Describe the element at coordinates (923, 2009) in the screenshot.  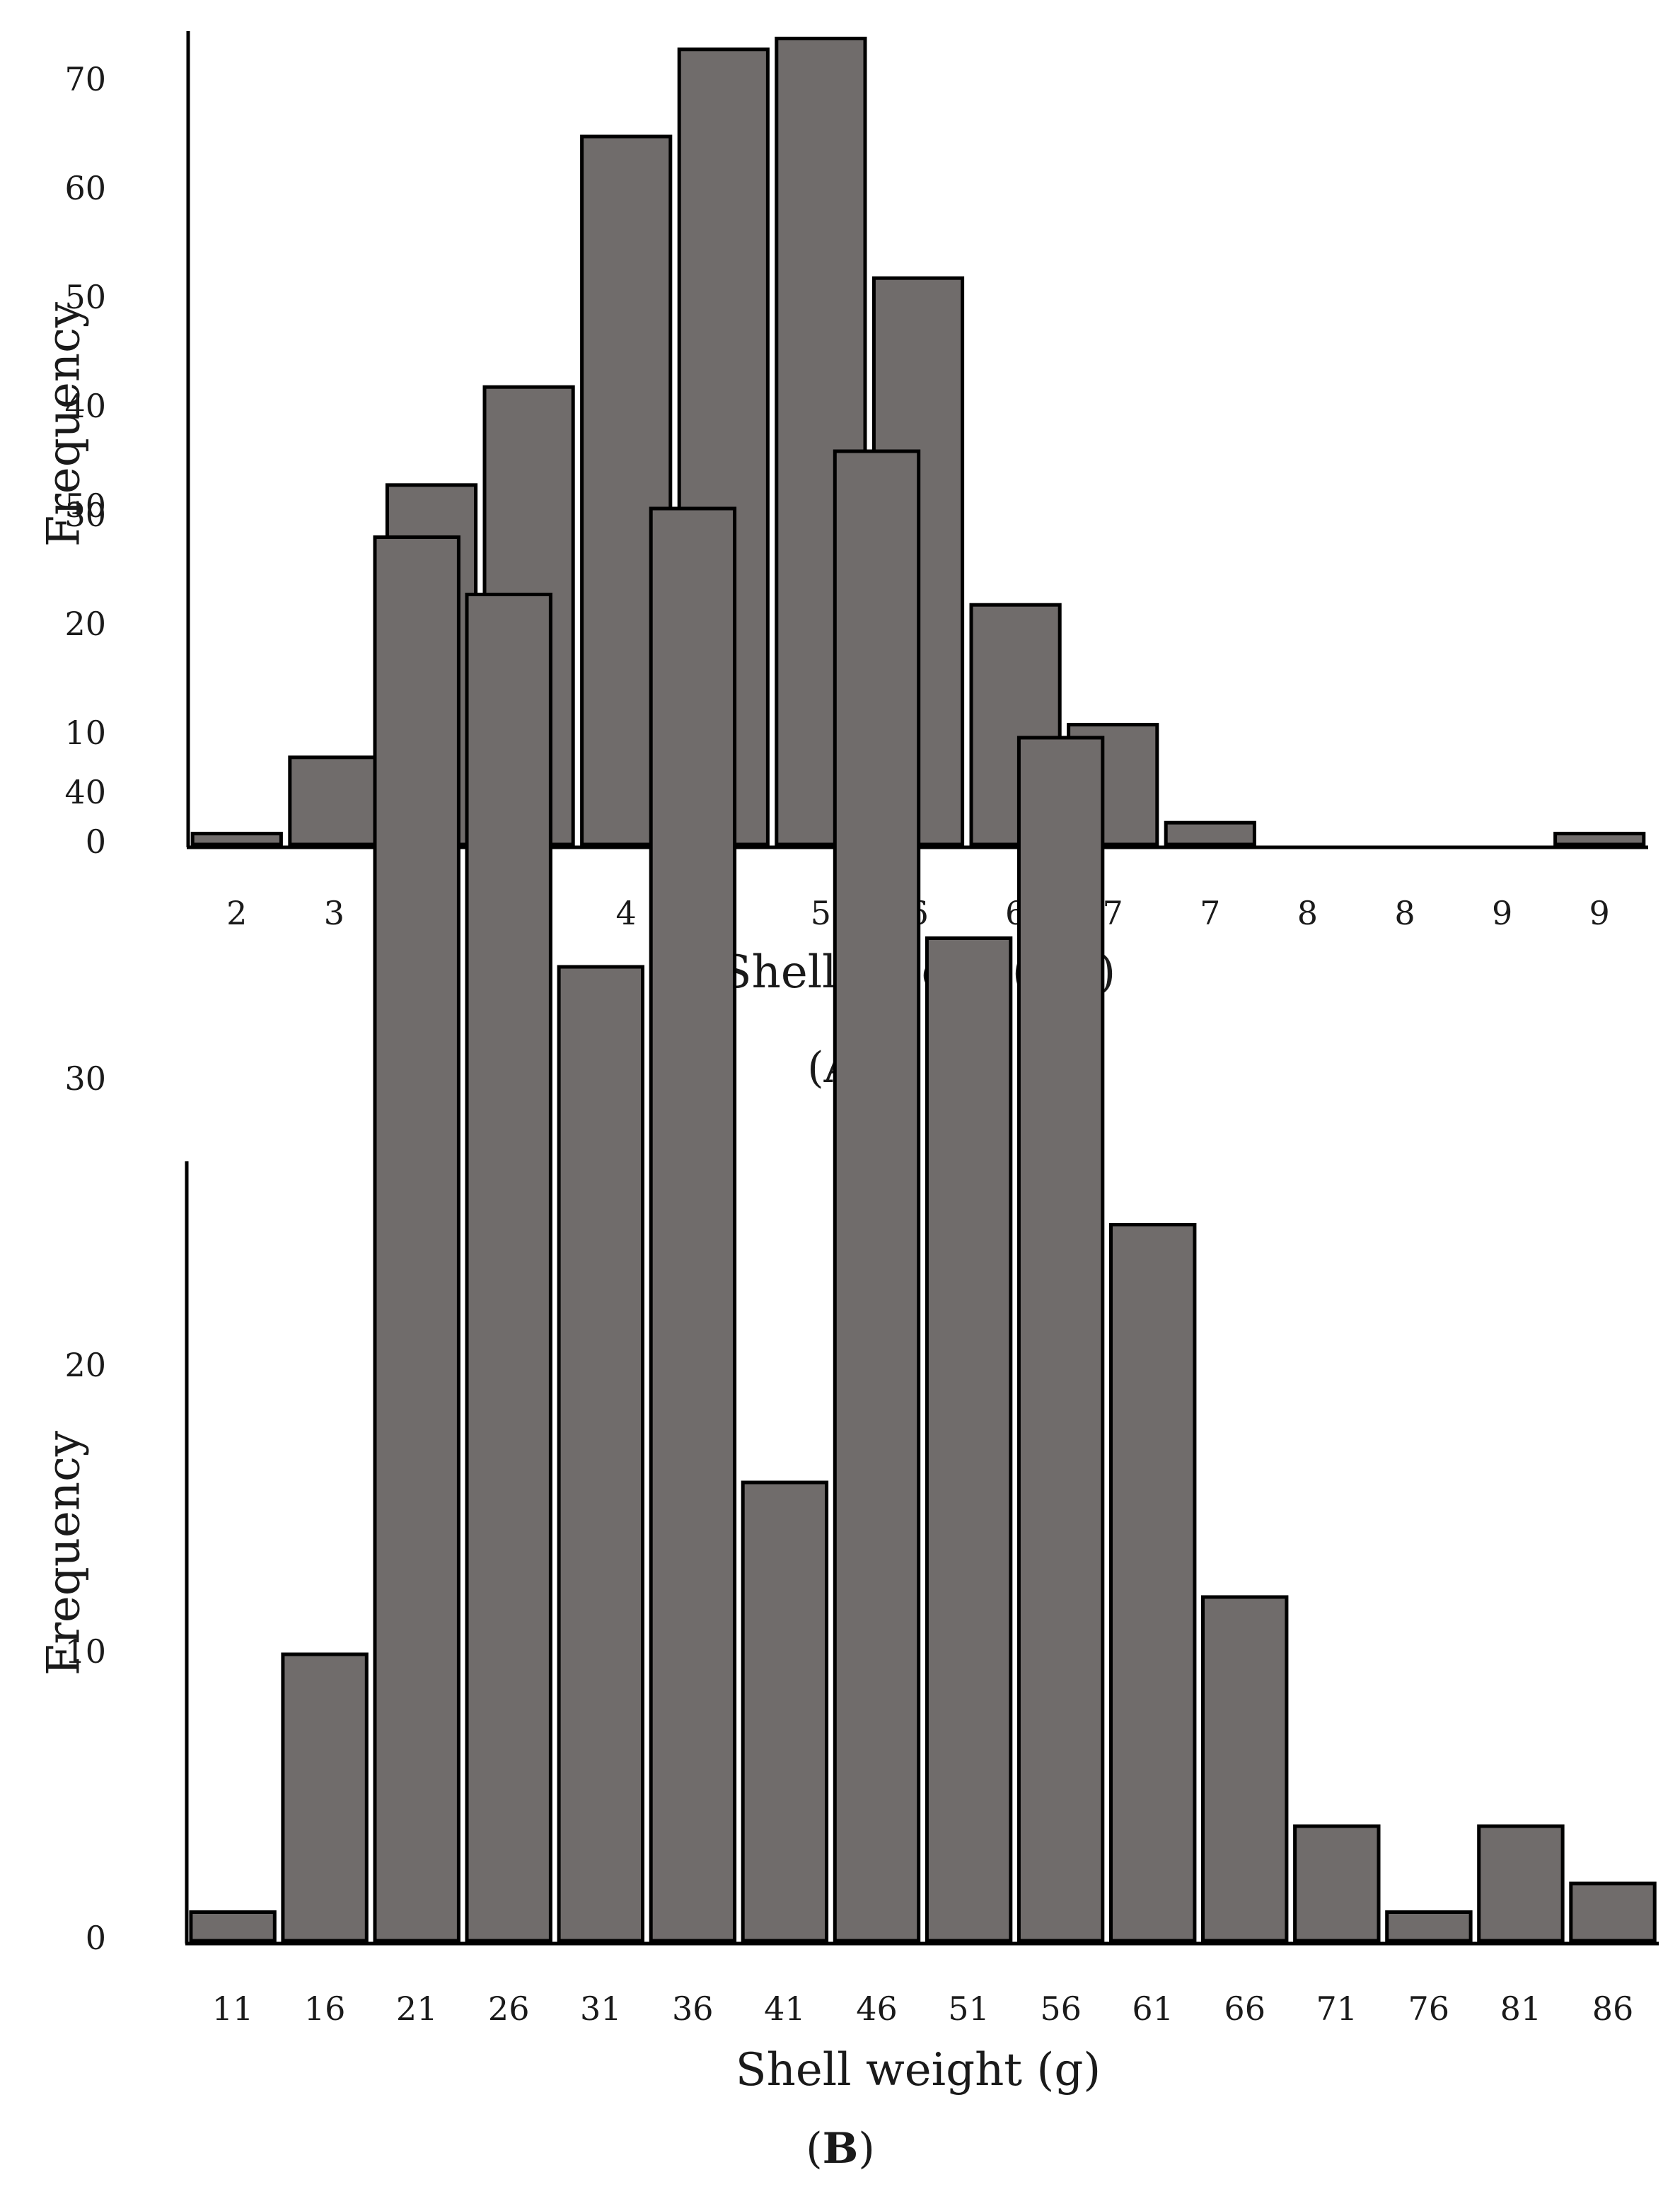
I see `x-tick-labels: 11 16 21 26 31 36 41 46 51 56 61 66 71 76 81 86` at that location.